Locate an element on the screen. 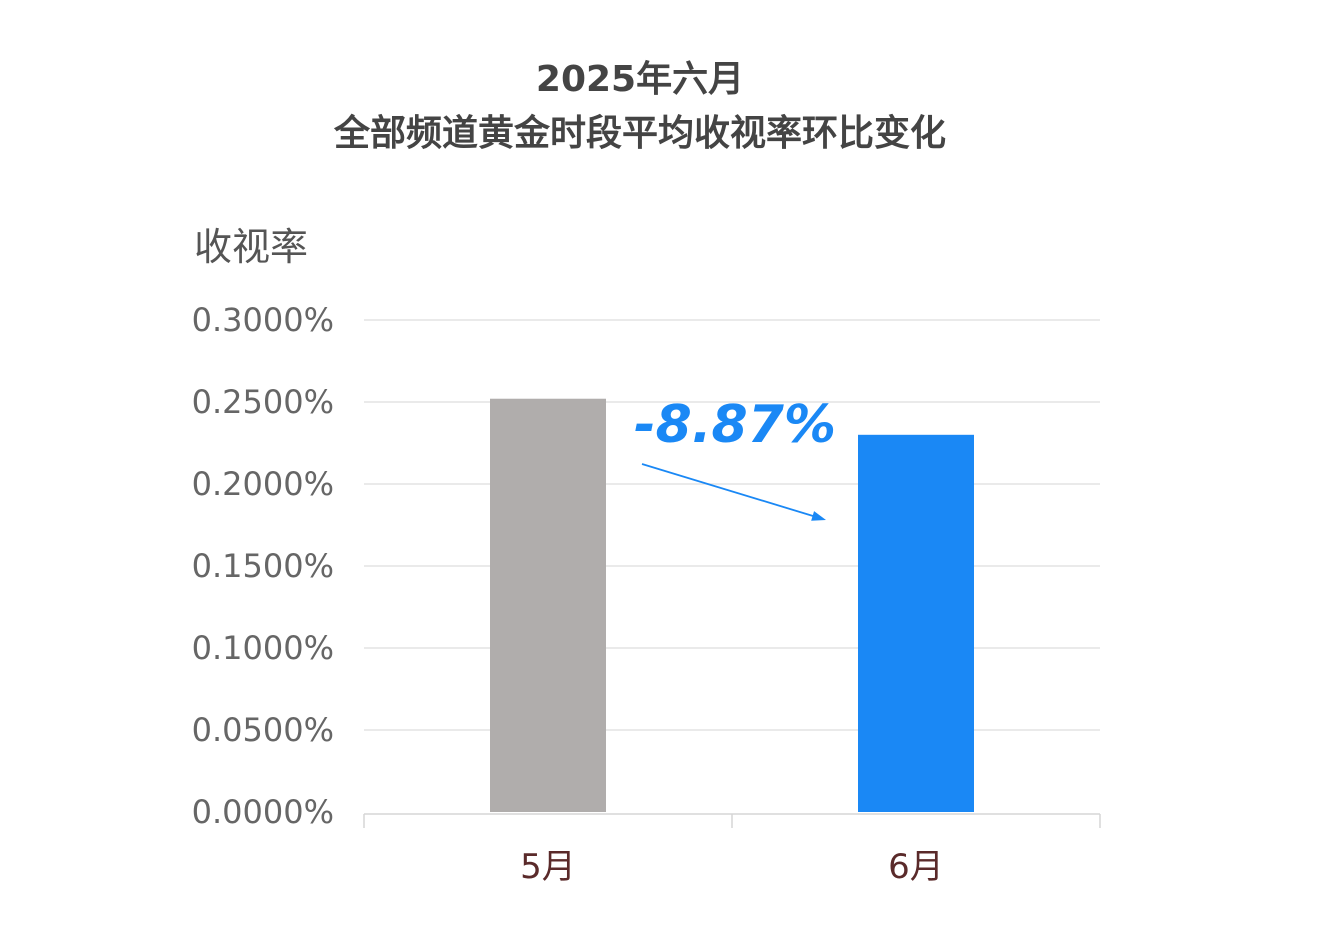 This screenshot has height=938, width=1336. chart-title-line-1: 2025年六月 is located at coordinates (640, 79).